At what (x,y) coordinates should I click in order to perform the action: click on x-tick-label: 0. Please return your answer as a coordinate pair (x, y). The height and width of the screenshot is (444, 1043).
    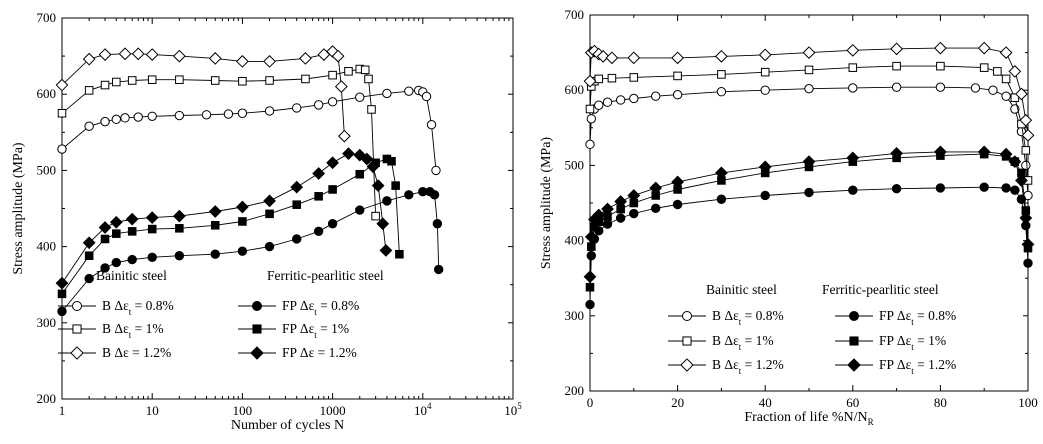
    Looking at the image, I should click on (590, 402).